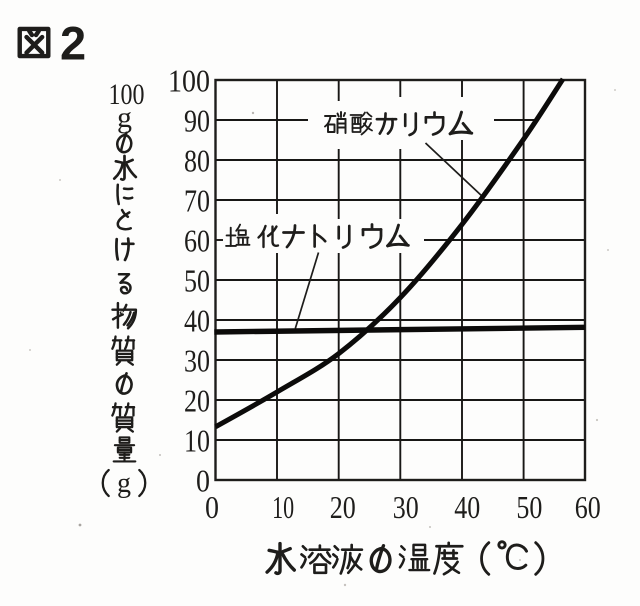 Image resolution: width=640 pixels, height=606 pixels. I want to click on svg-text: 2, so click(73, 43).